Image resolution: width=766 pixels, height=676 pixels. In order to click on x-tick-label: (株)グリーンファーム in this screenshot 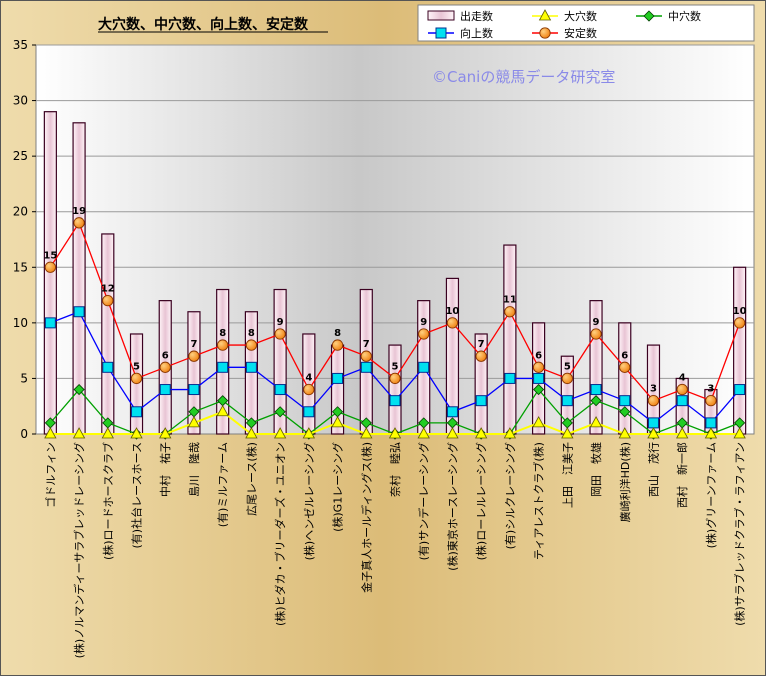, I will do `click(711, 495)`.